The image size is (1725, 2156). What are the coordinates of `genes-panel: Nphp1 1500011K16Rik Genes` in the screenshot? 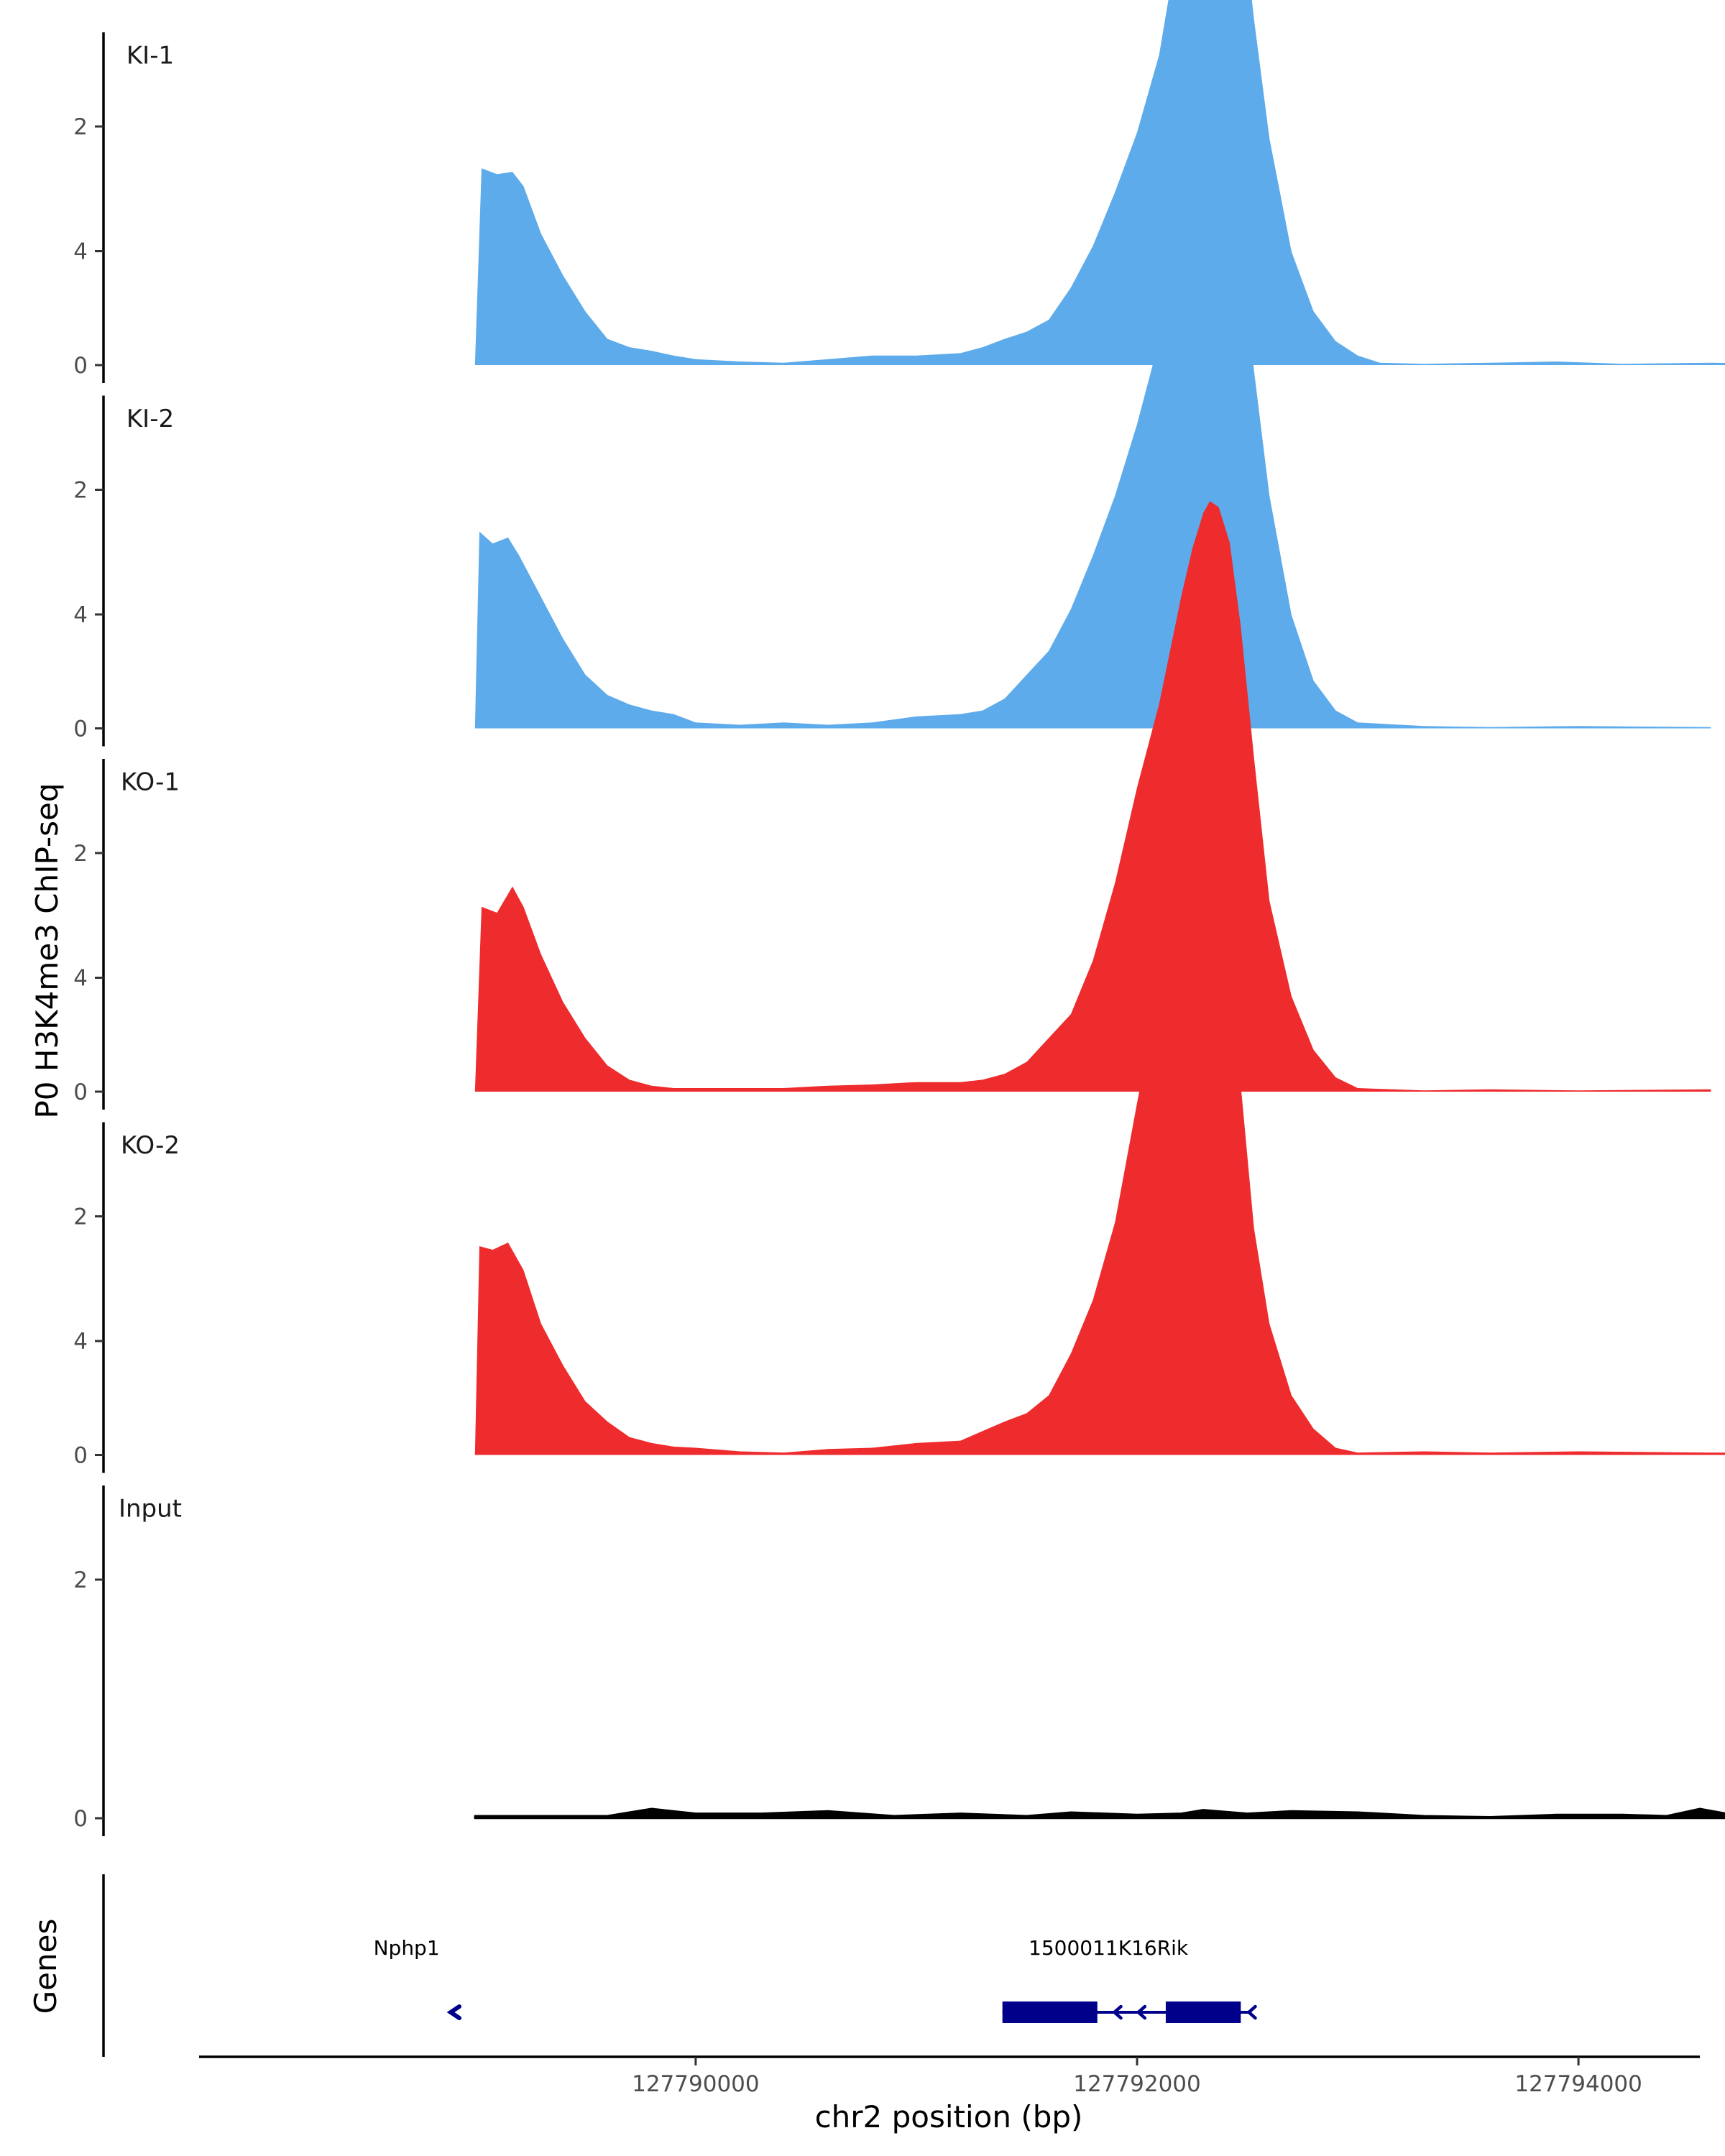 It's located at (642, 1965).